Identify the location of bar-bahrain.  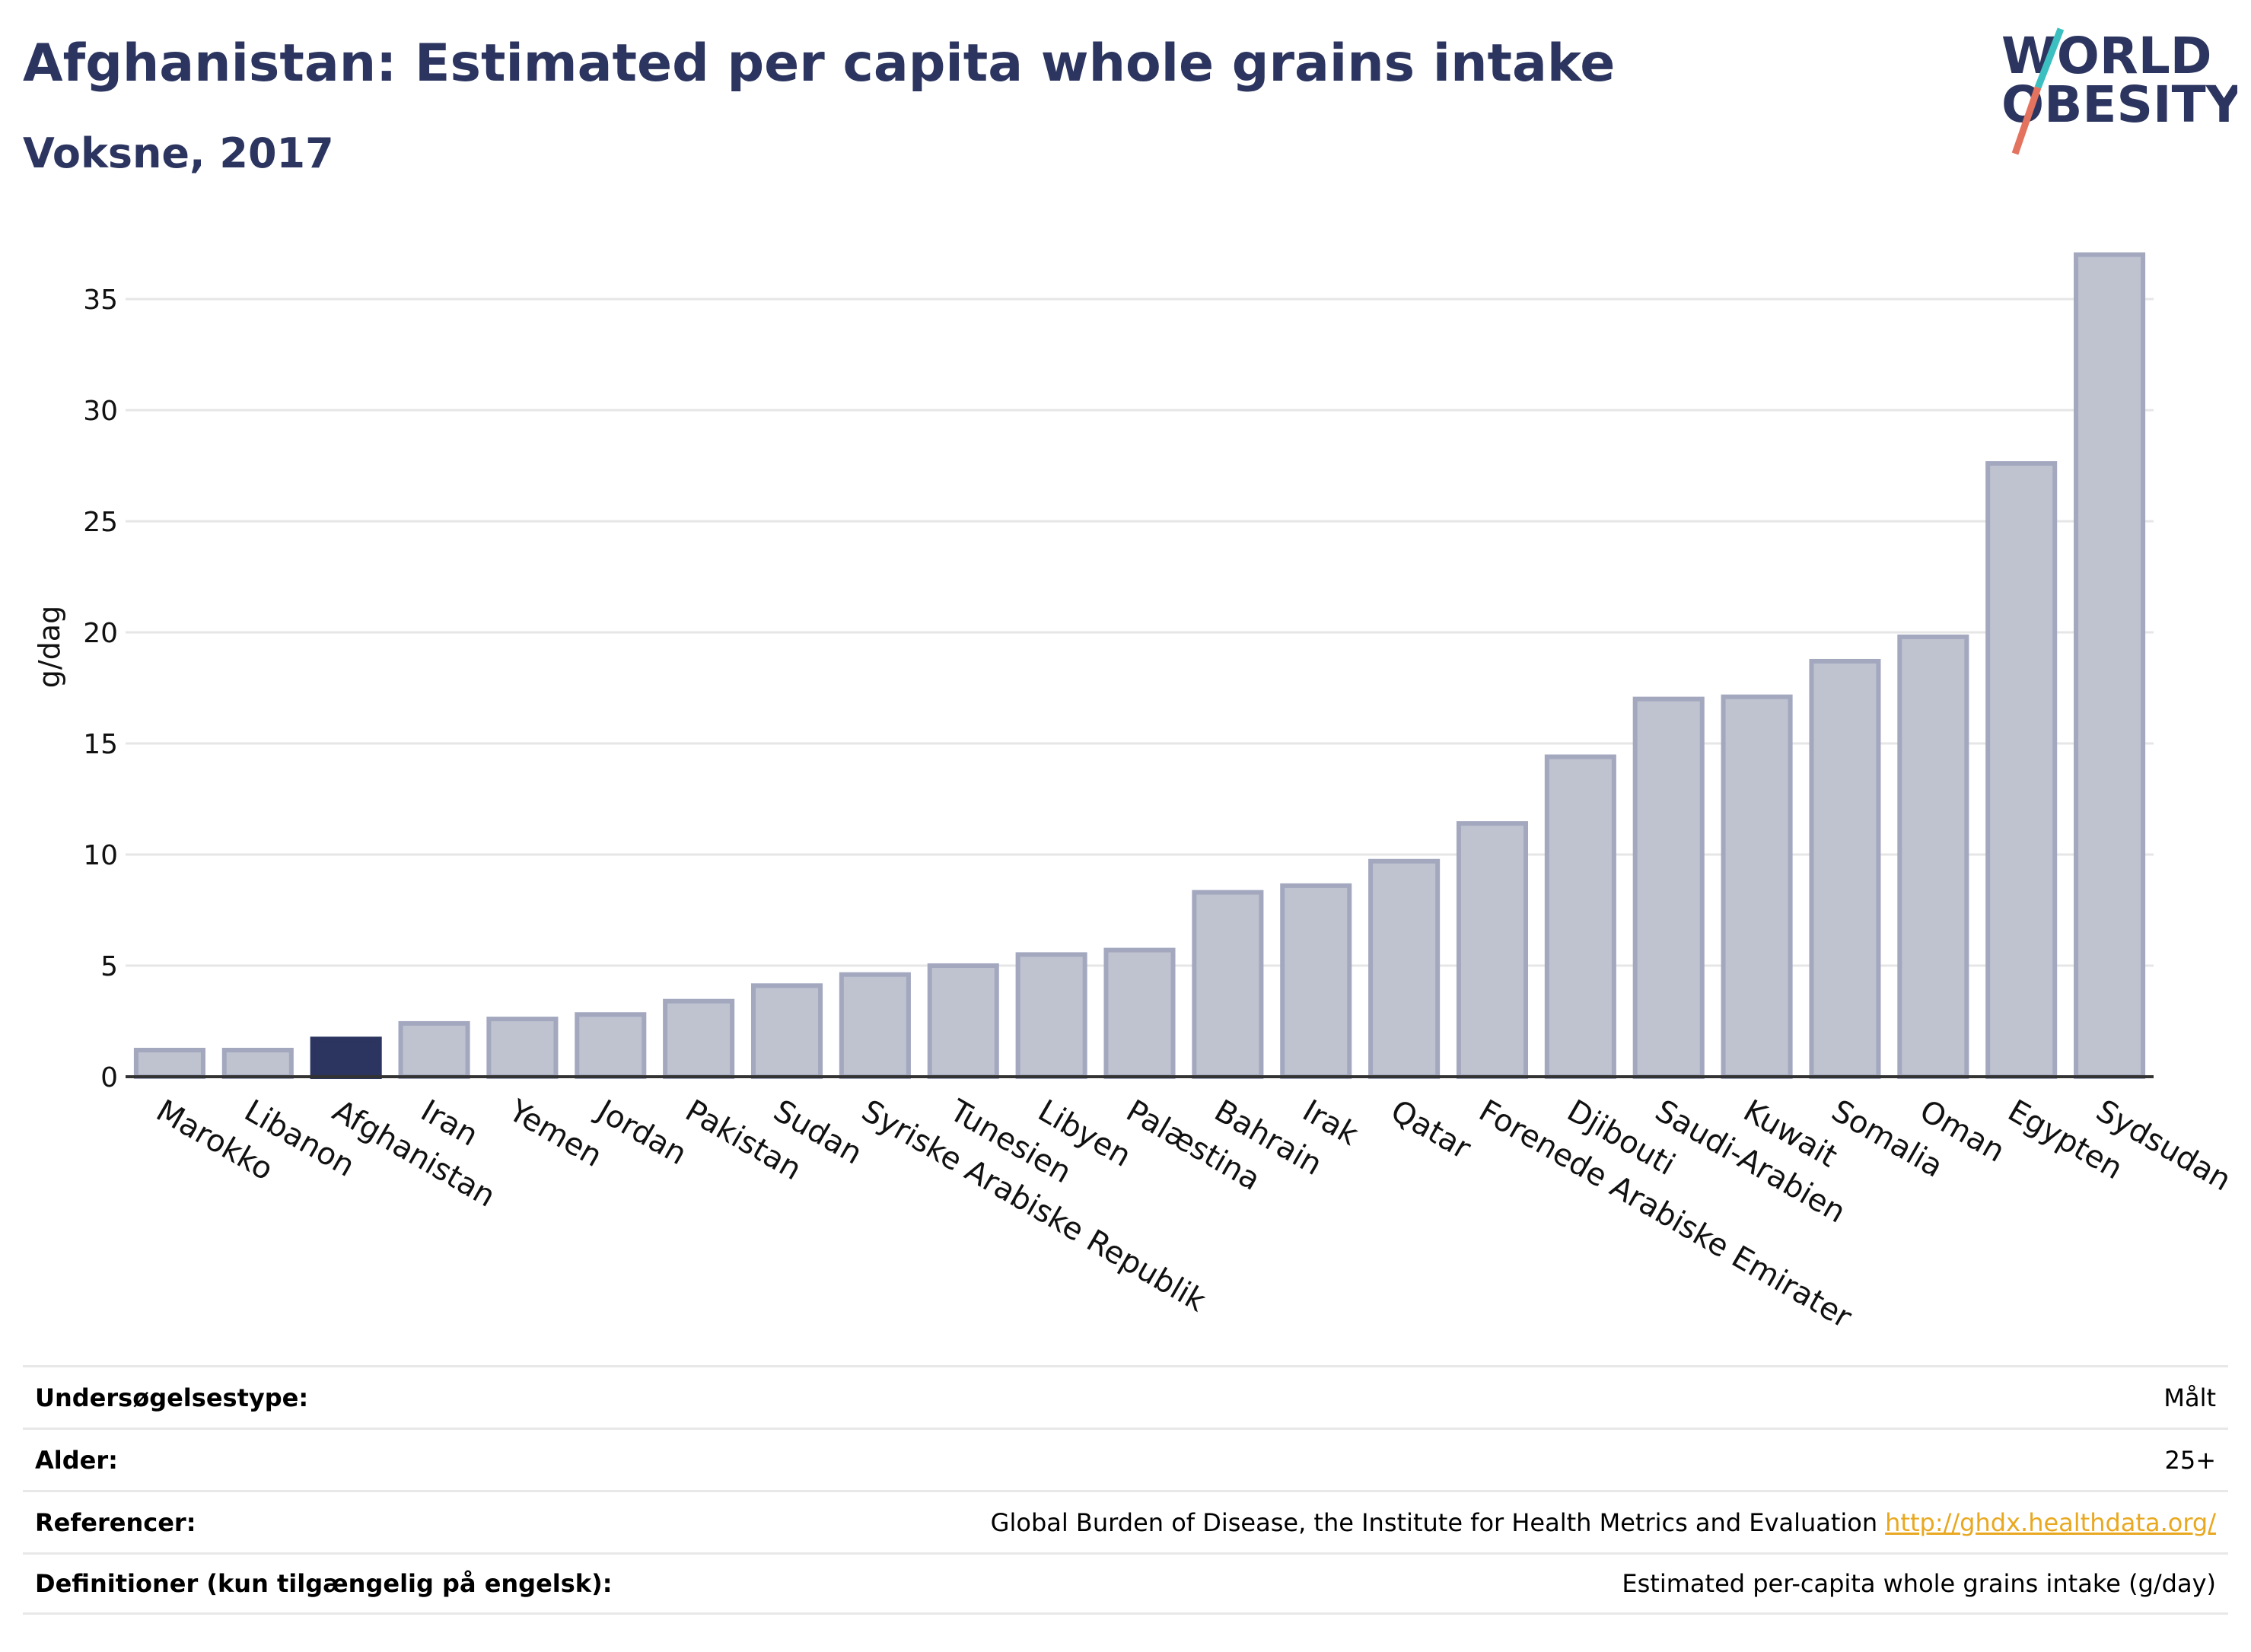
(1228, 985).